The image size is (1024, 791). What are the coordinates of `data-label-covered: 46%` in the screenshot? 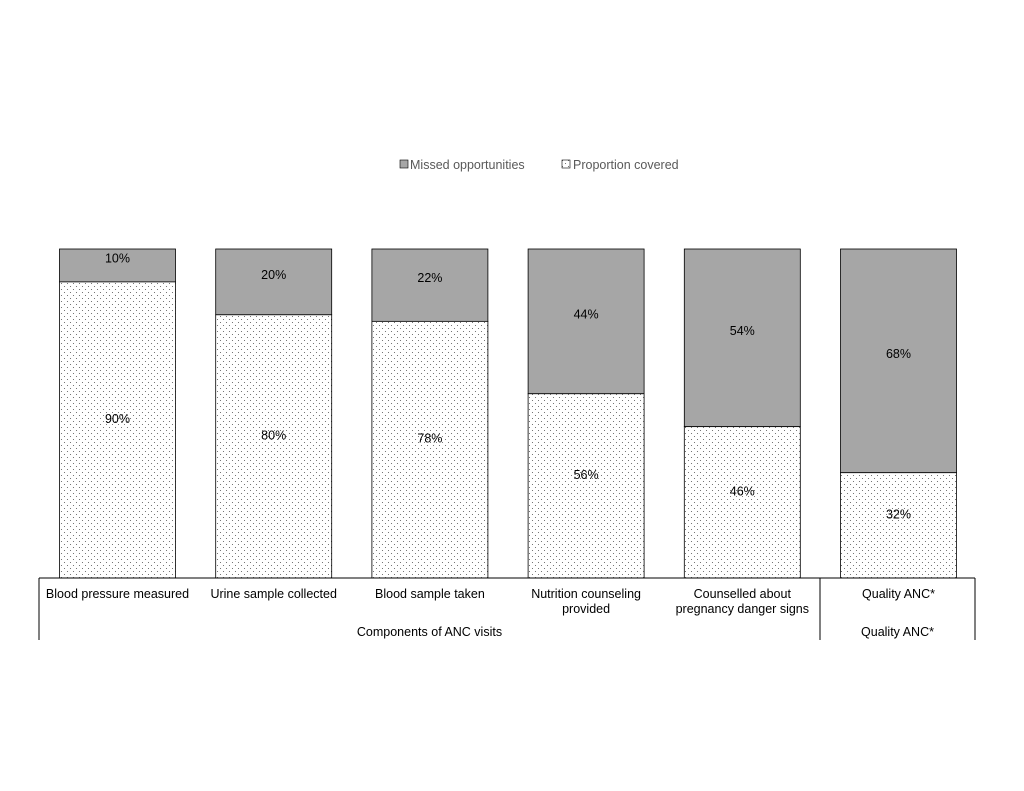 It's located at (742, 491).